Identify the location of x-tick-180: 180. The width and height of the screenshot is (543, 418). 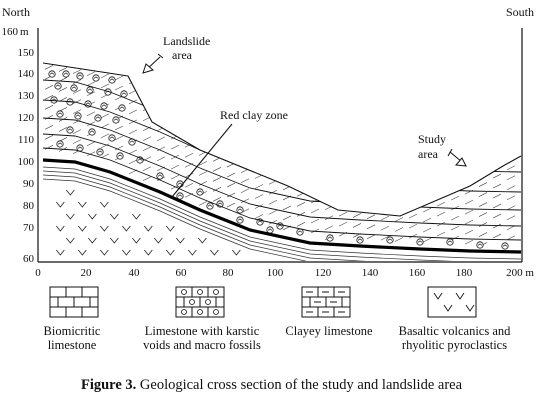
(464, 273).